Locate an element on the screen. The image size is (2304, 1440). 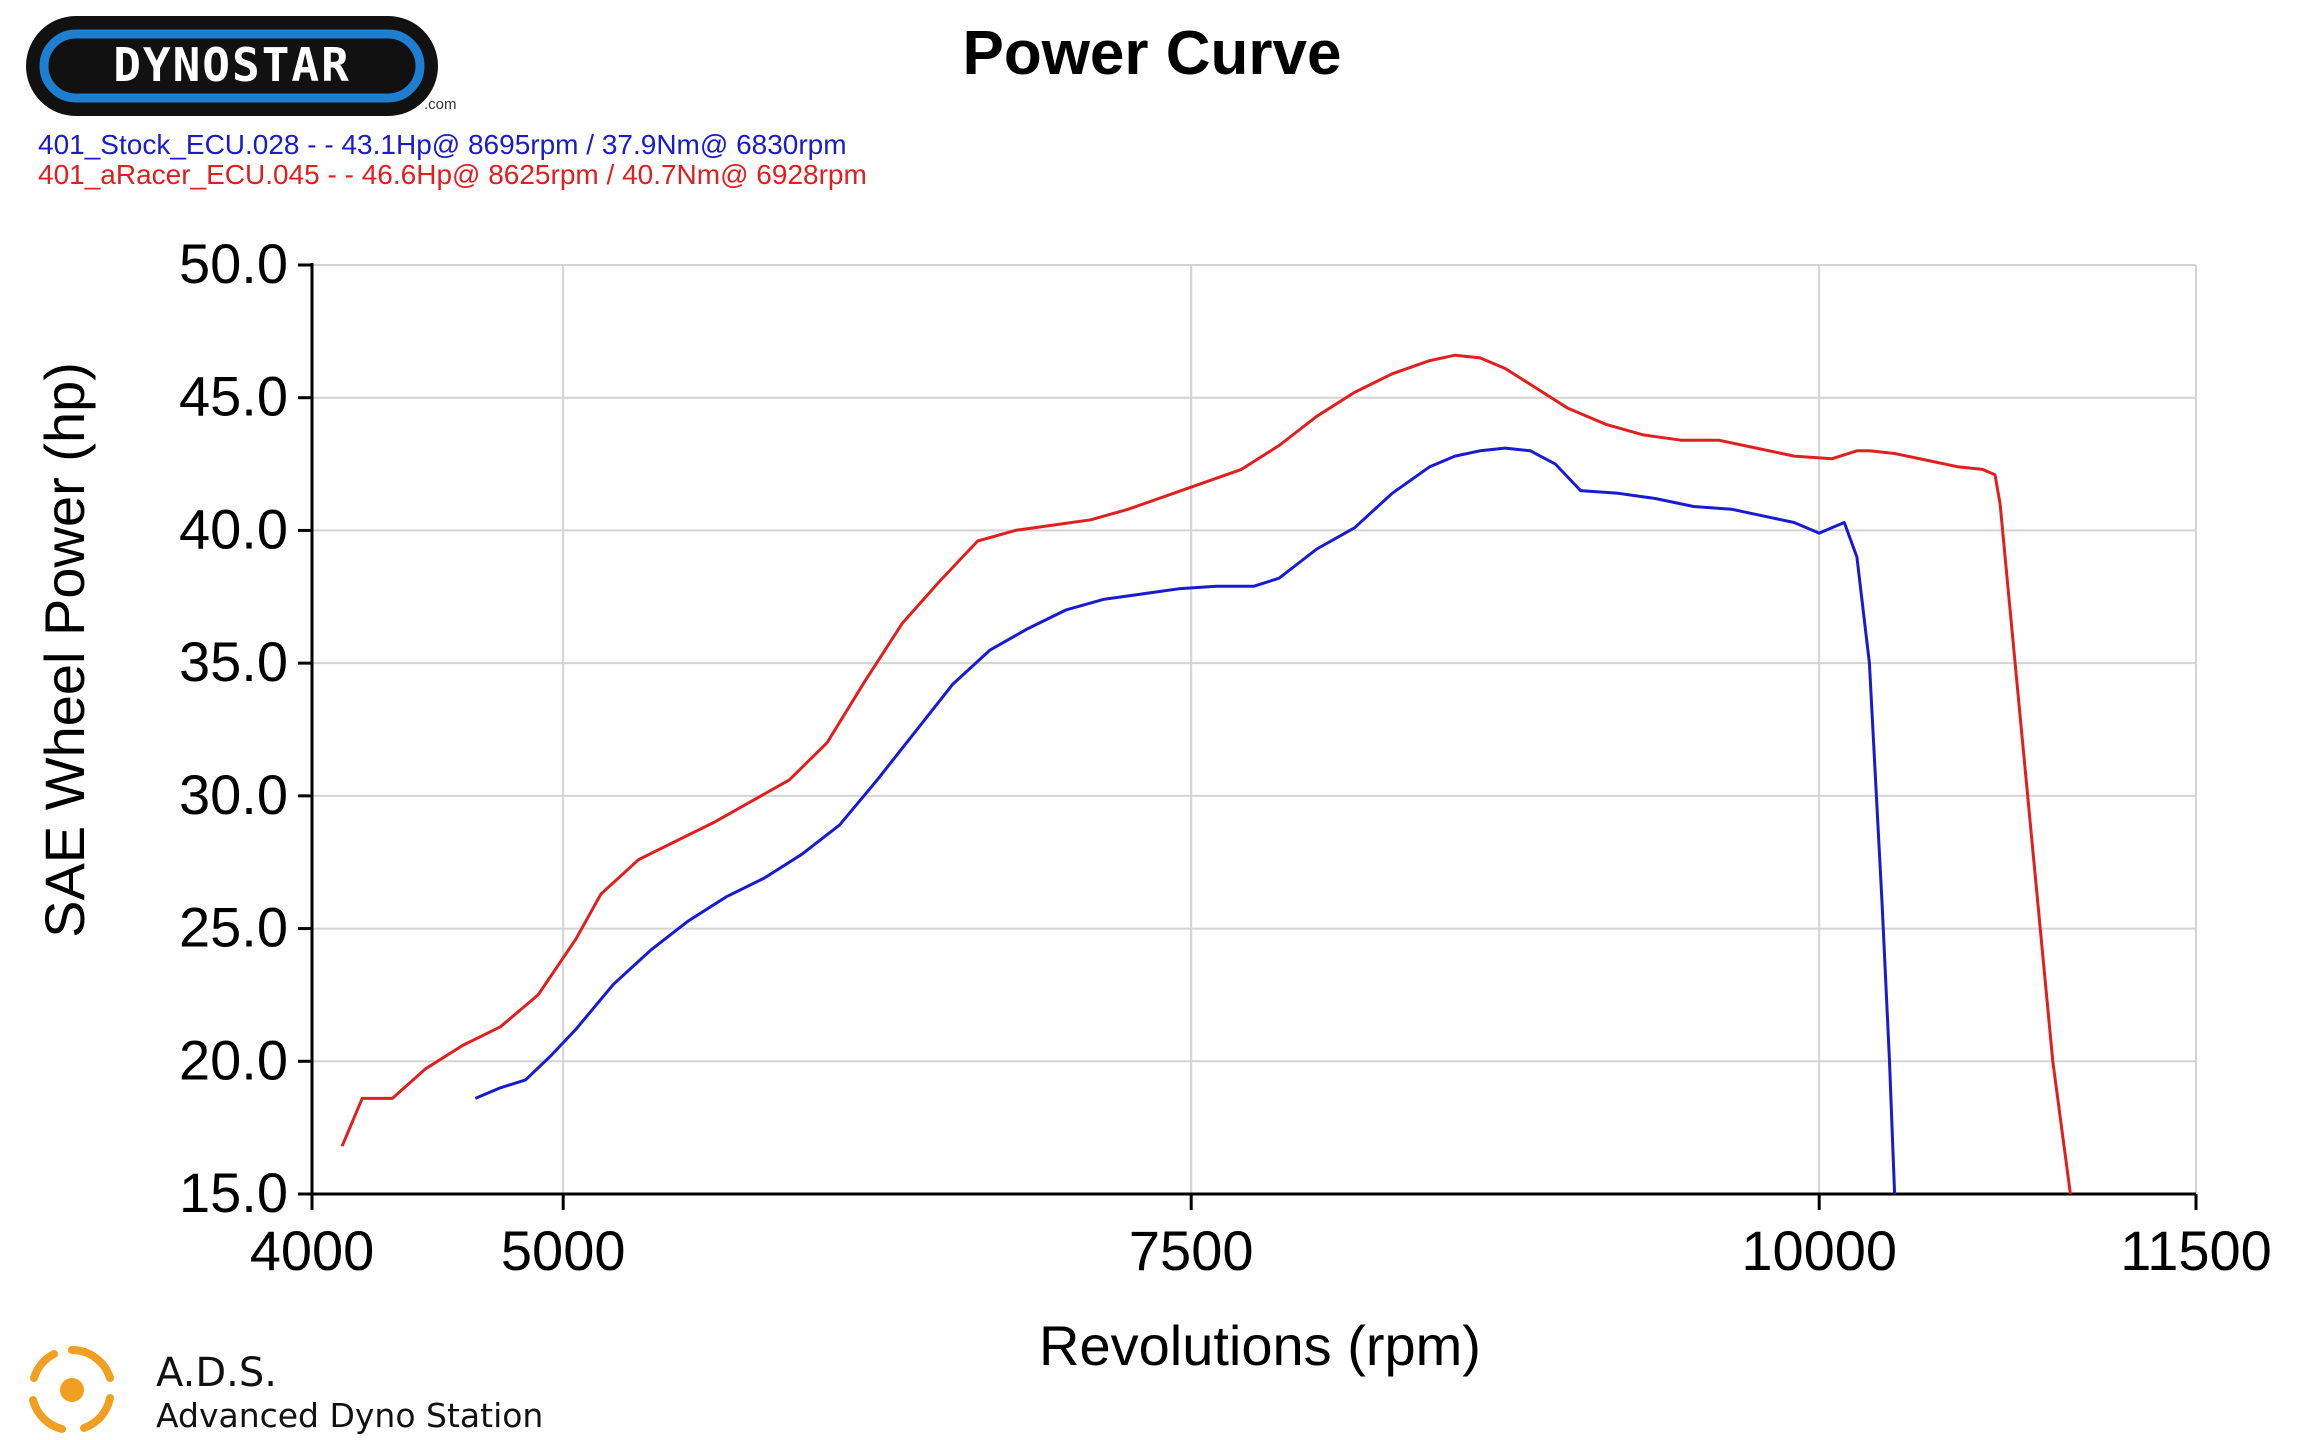
y-tick-label: 50.0 is located at coordinates (233, 263).